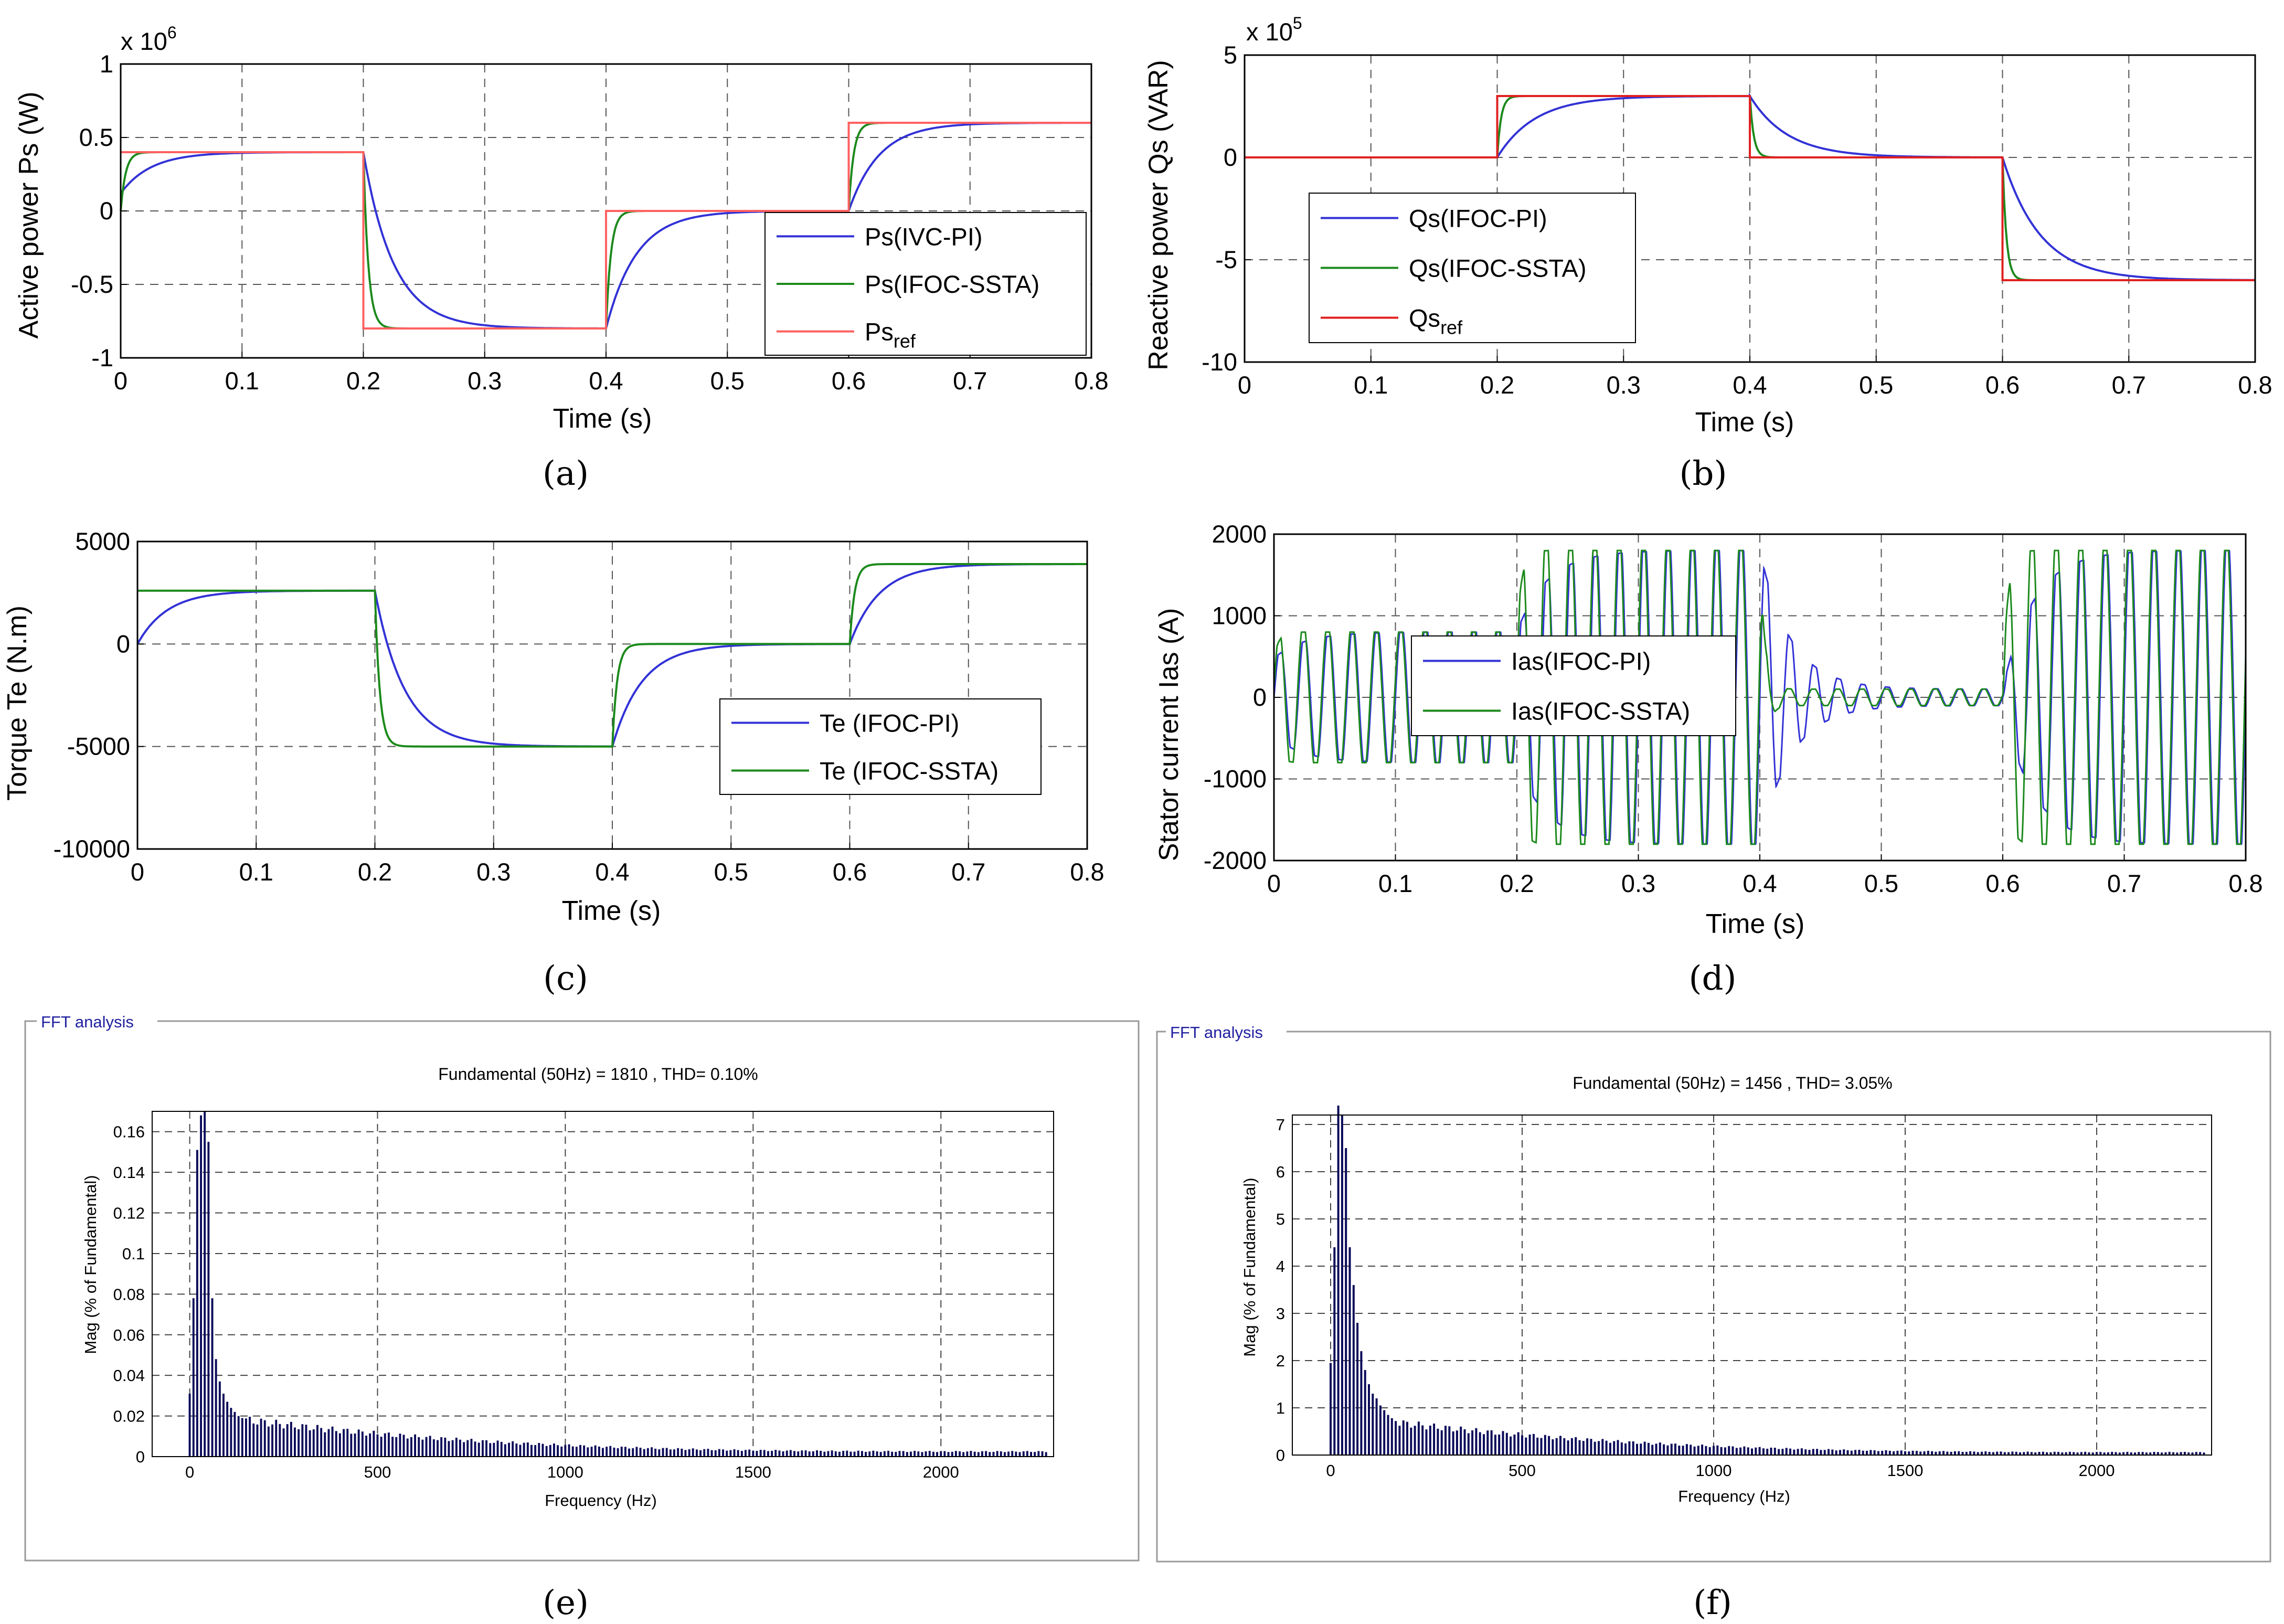  I want to click on fft-x-tick-label-e: 0, so click(189, 1472).